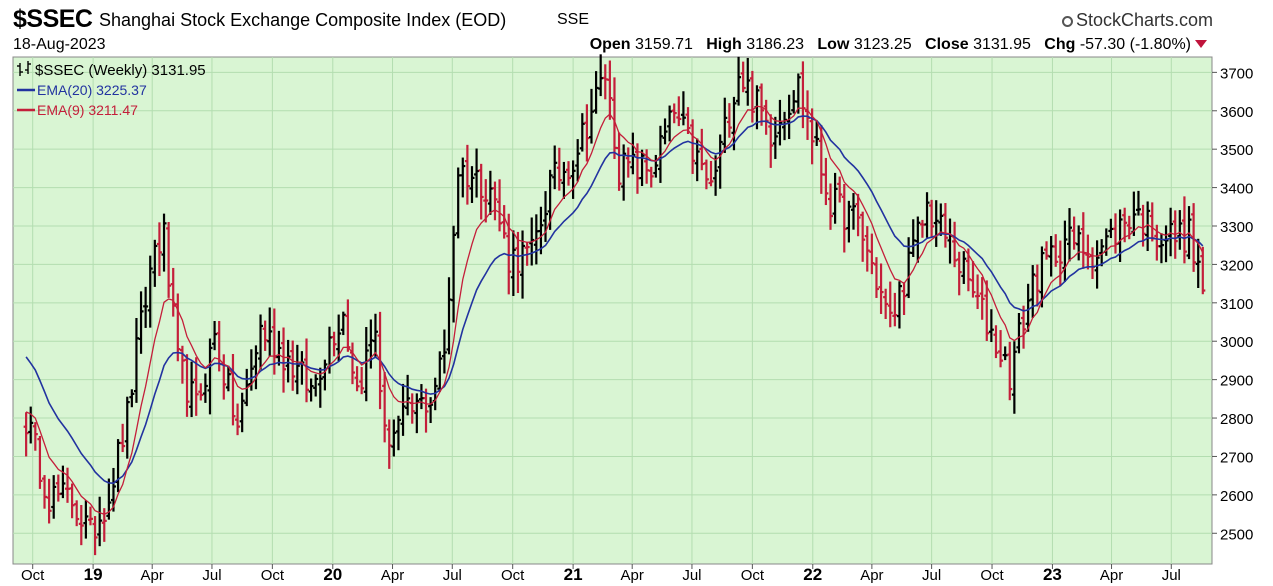 This screenshot has height=586, width=1273. What do you see at coordinates (833, 44) in the screenshot?
I see `low-label: Low` at bounding box center [833, 44].